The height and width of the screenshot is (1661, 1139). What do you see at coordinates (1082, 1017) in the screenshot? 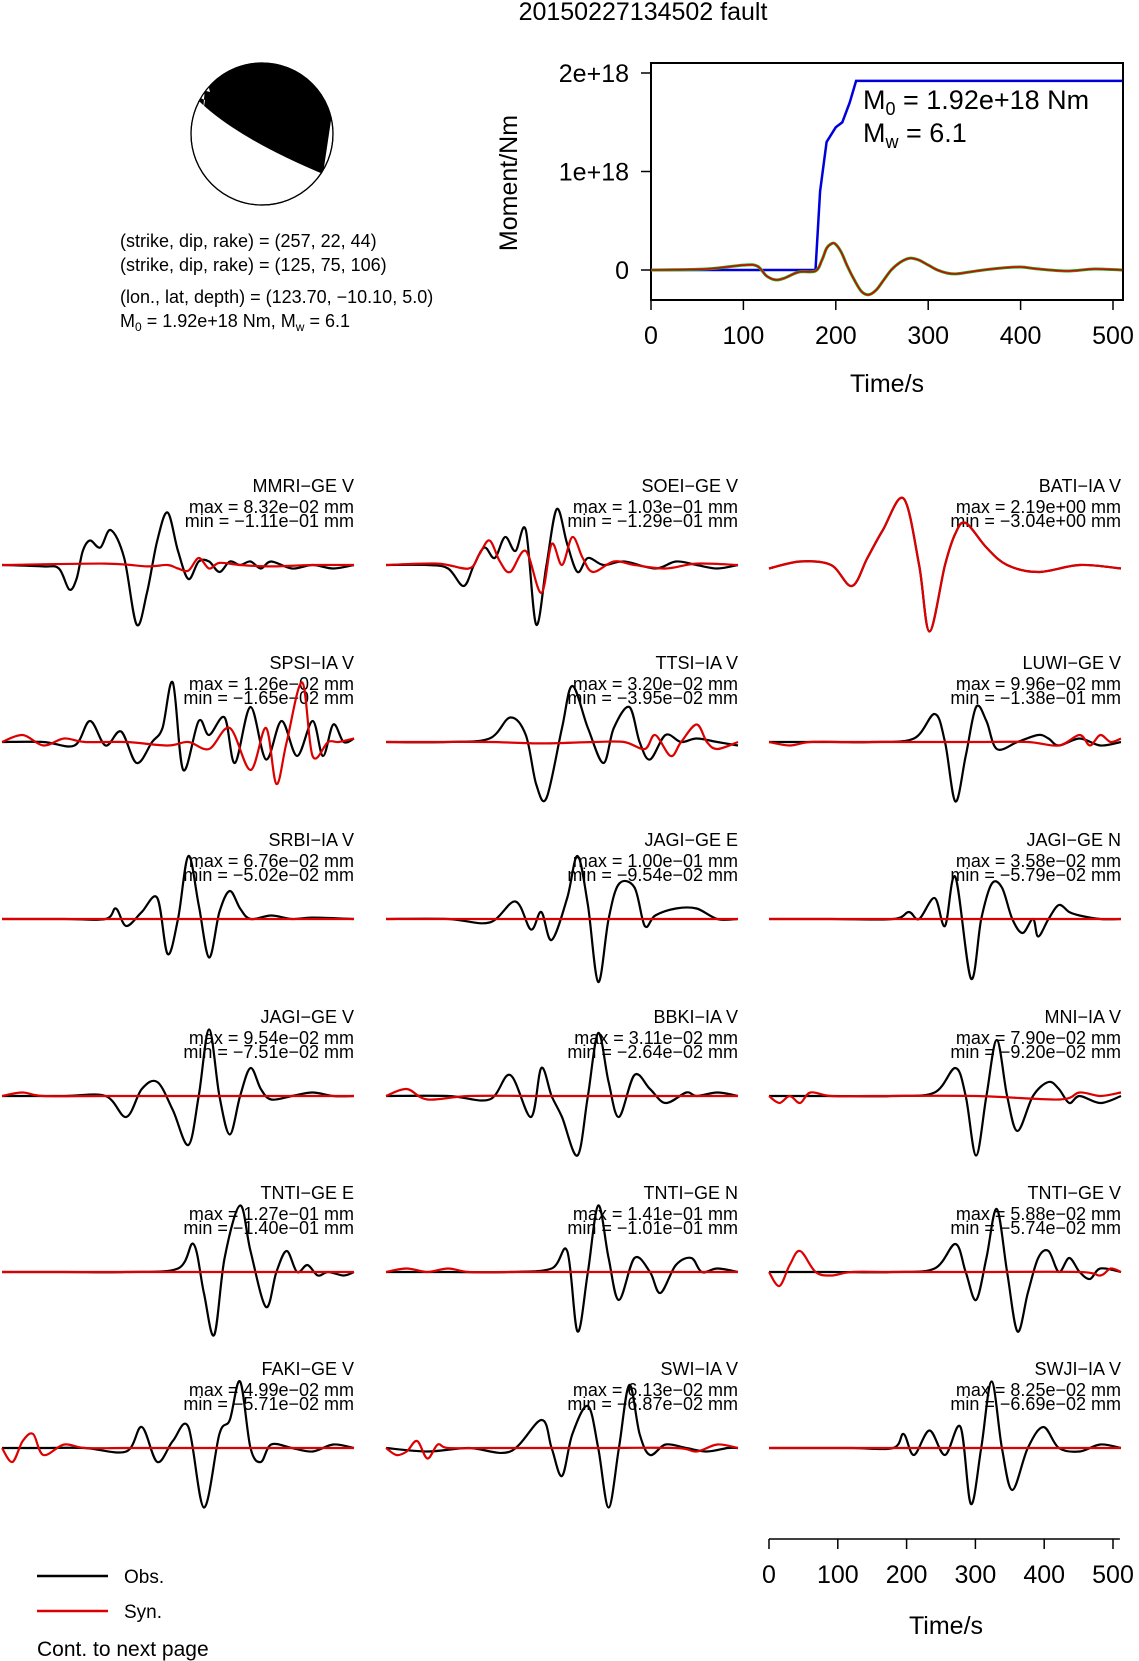
I see `station-name: MNI−IA V` at bounding box center [1082, 1017].